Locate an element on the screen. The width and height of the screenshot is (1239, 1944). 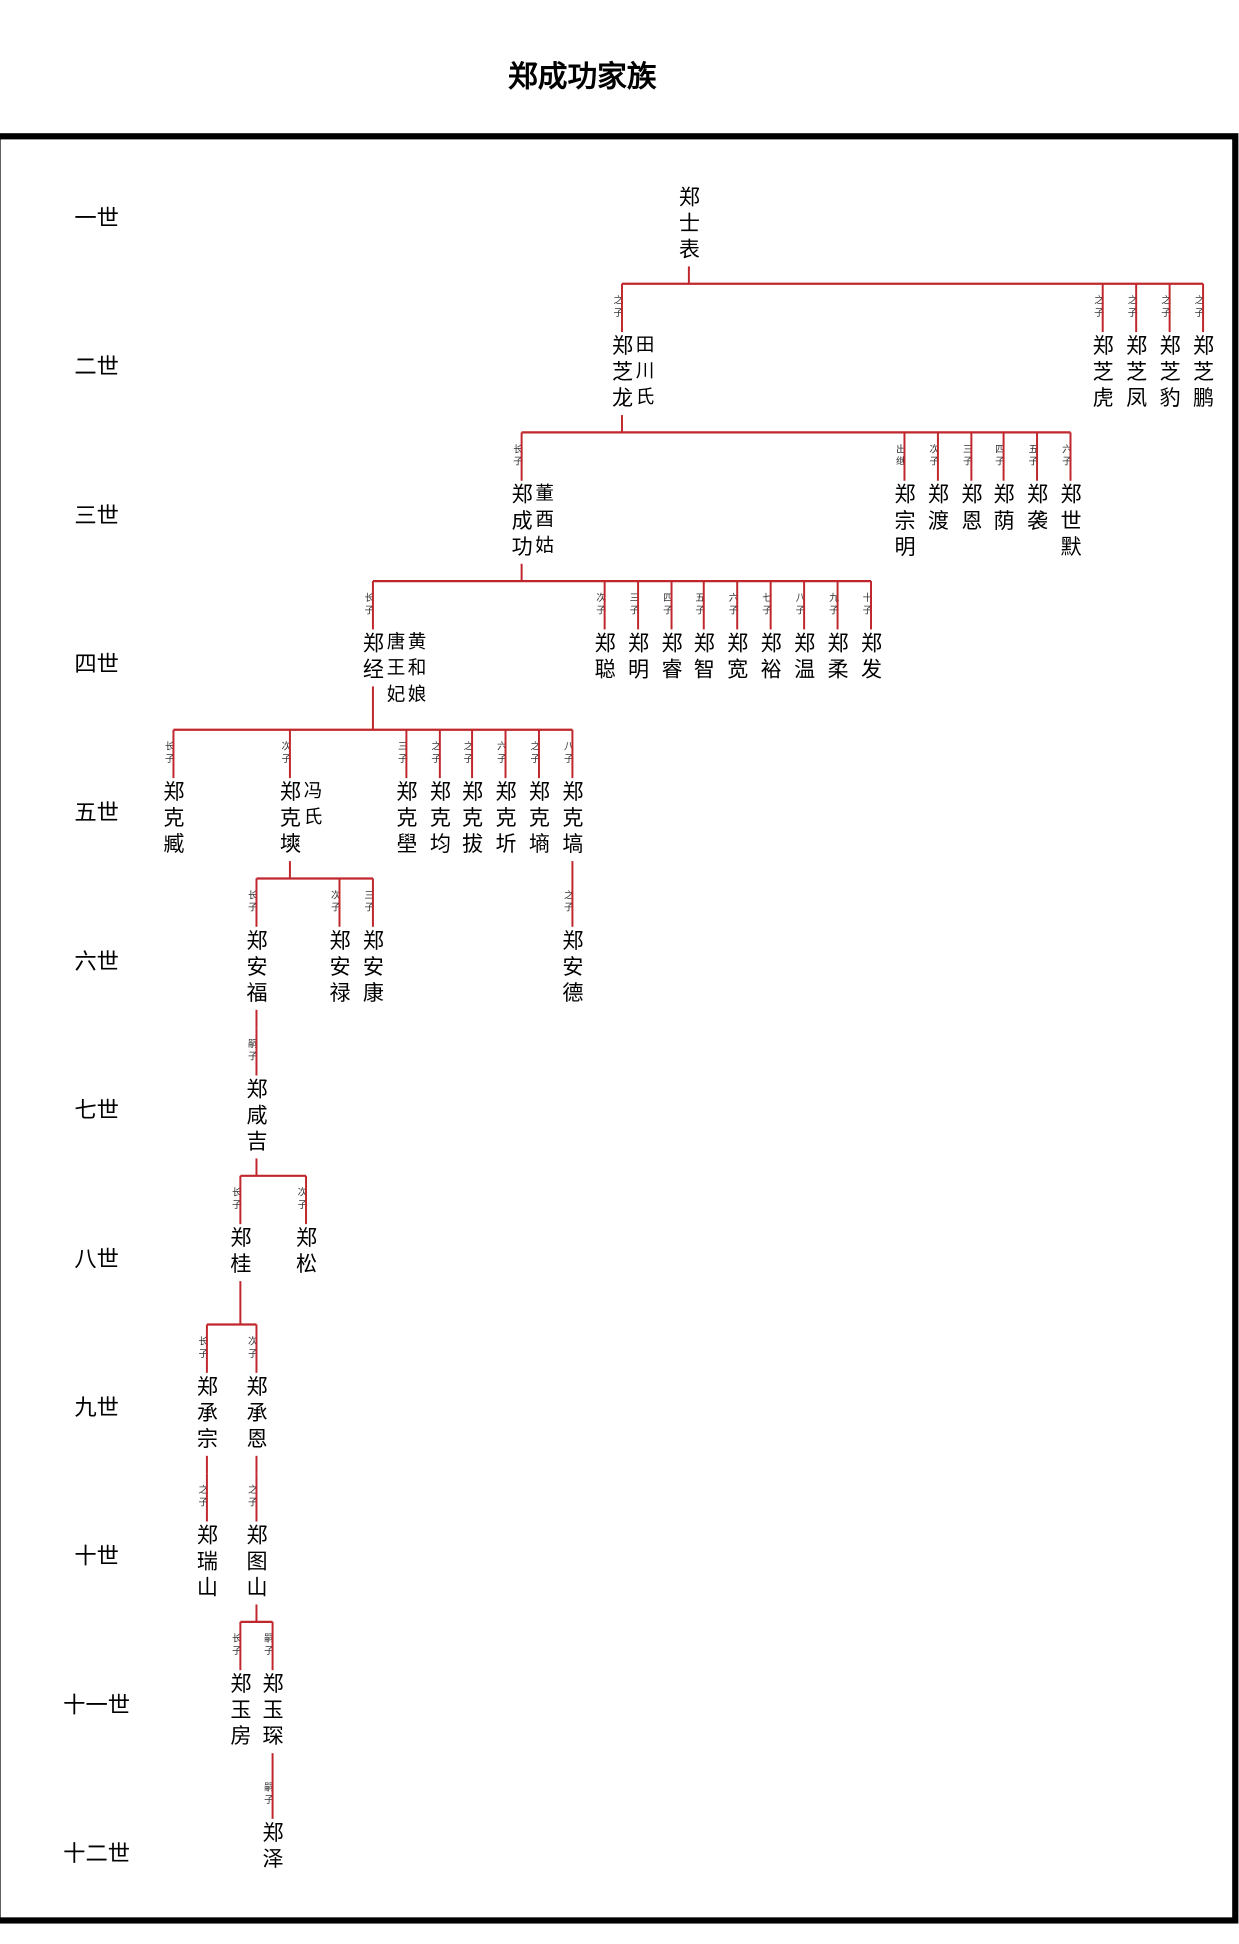
spouse-name: 唐王妃 is located at coordinates (394, 671).